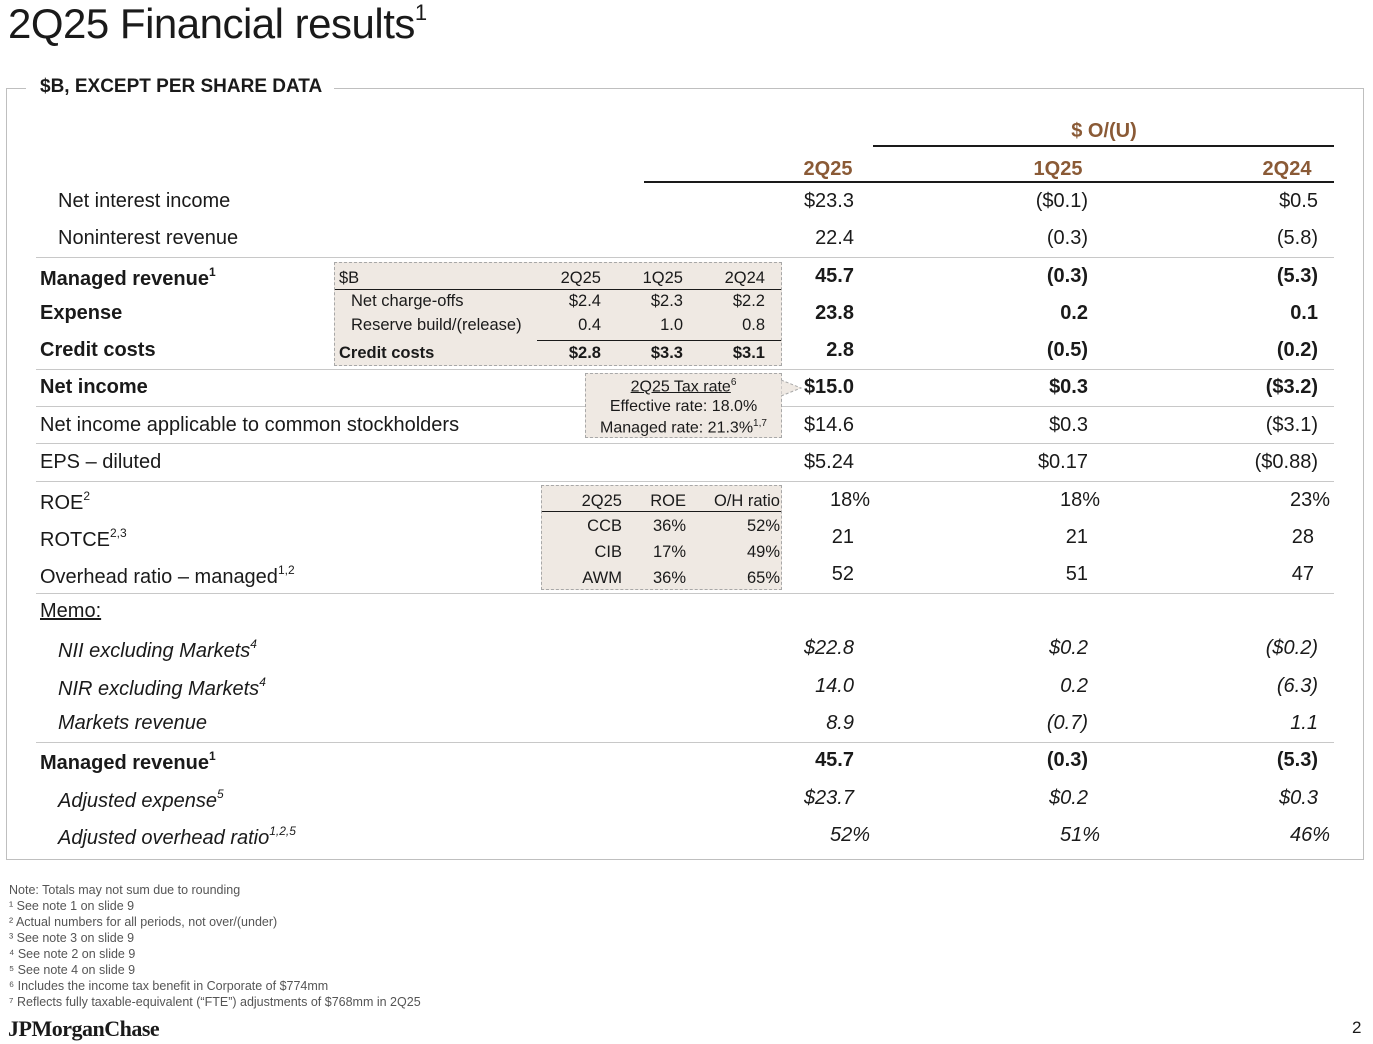 The image size is (1373, 1044). What do you see at coordinates (349, 278) in the screenshot?
I see `inset-header: $B` at bounding box center [349, 278].